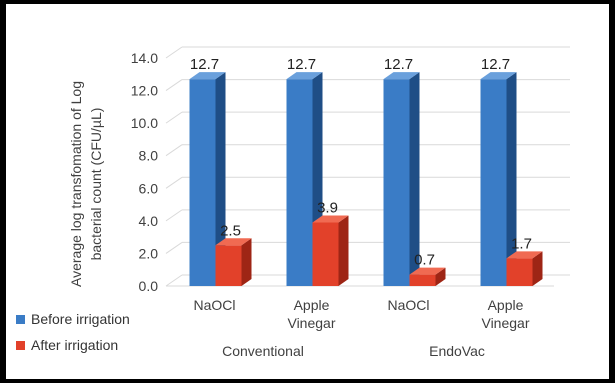 This screenshot has width=615, height=383. Describe the element at coordinates (74, 345) in the screenshot. I see `legend-label: After irrigation` at that location.